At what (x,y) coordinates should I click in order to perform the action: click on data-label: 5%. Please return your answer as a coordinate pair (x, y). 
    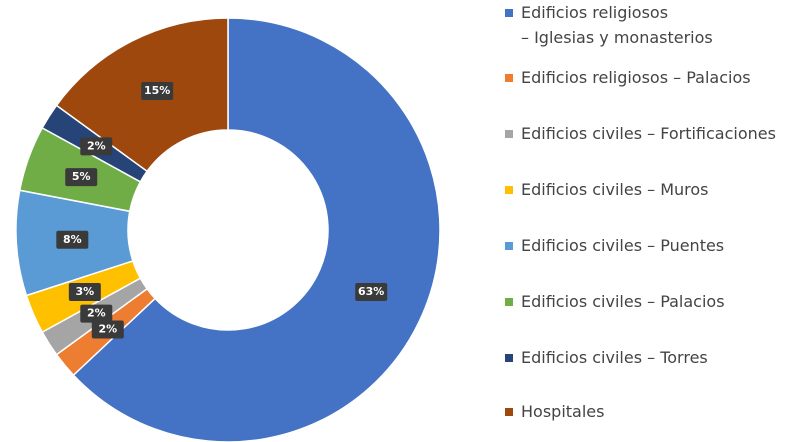
    Looking at the image, I should click on (81, 176).